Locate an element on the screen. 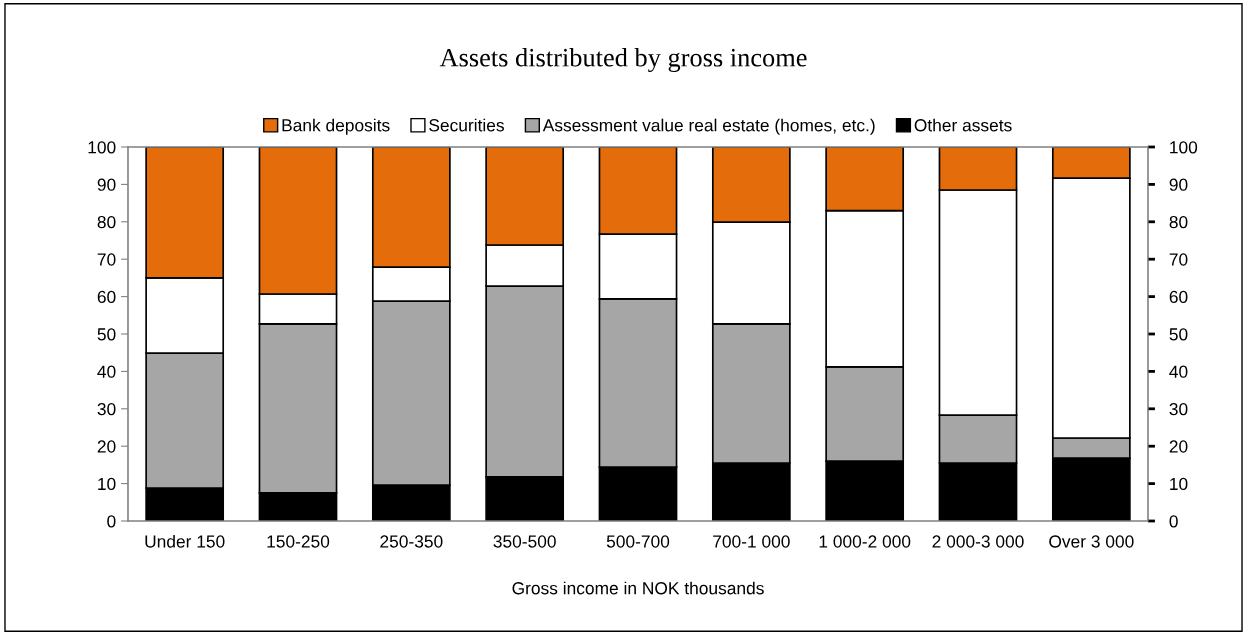  y-tick-label: 50 is located at coordinates (106, 334).